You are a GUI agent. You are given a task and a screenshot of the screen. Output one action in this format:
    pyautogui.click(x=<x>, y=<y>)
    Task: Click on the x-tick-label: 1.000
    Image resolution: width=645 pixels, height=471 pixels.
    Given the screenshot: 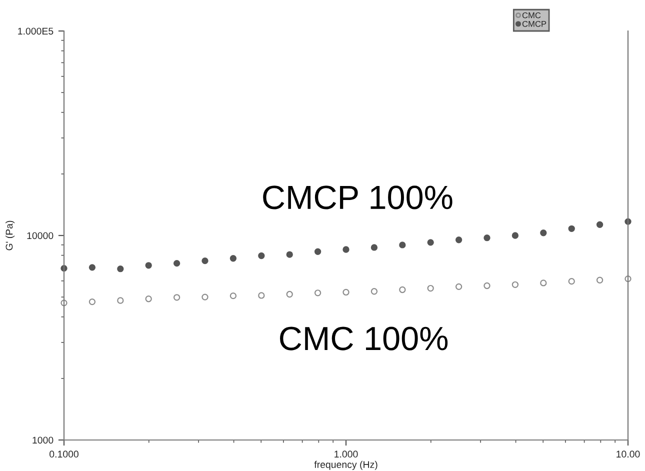 What is the action you would take?
    pyautogui.click(x=346, y=454)
    